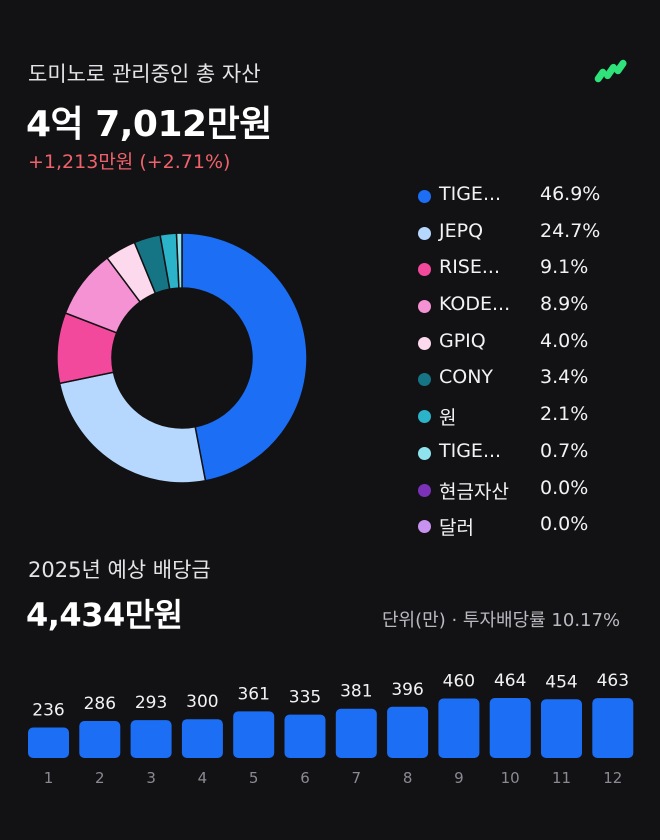 This screenshot has width=660, height=840. What do you see at coordinates (407, 690) in the screenshot?
I see `bar-value-label: 396` at bounding box center [407, 690].